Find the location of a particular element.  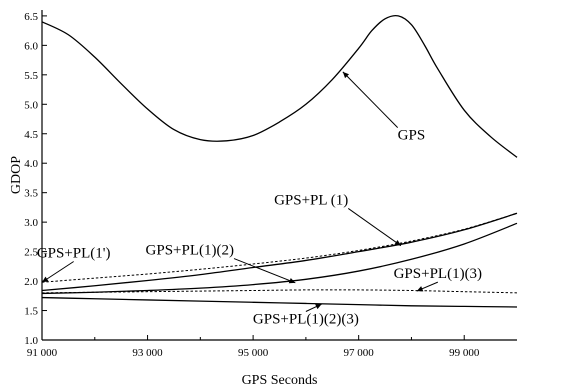

y-tick-label: 2.0 is located at coordinates (31, 282).